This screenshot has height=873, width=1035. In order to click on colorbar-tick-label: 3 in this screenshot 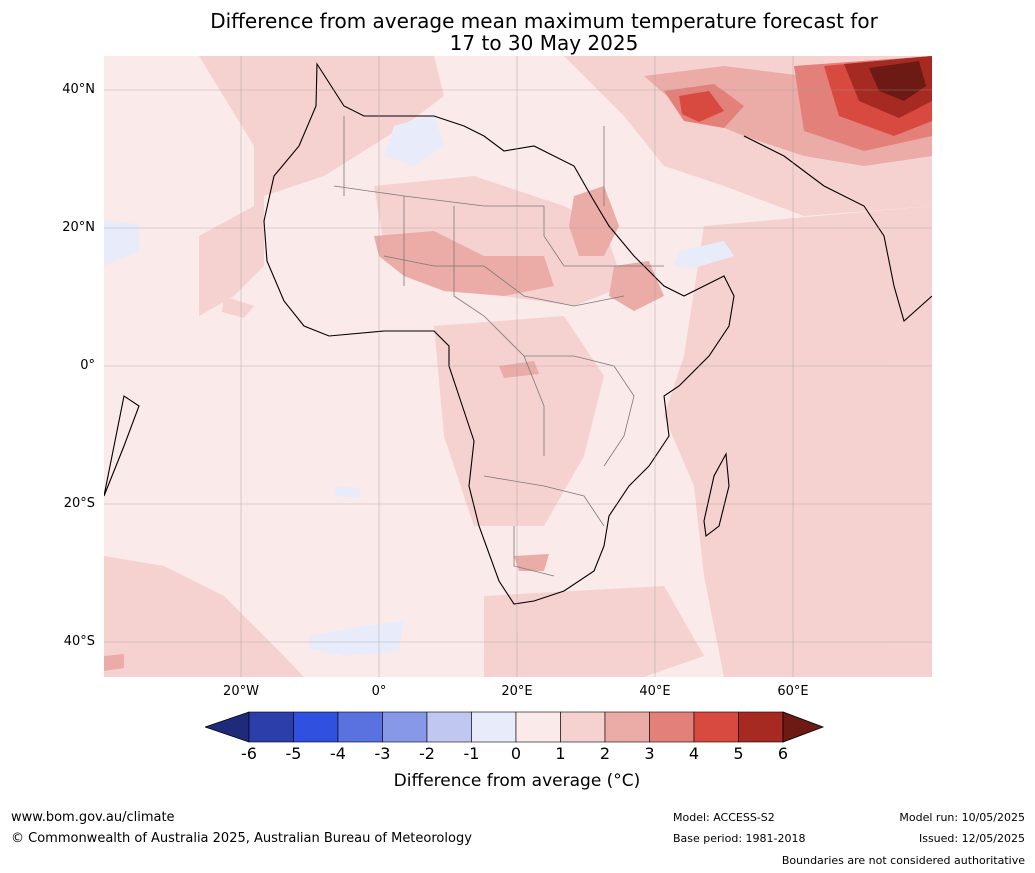, I will do `click(649, 753)`.